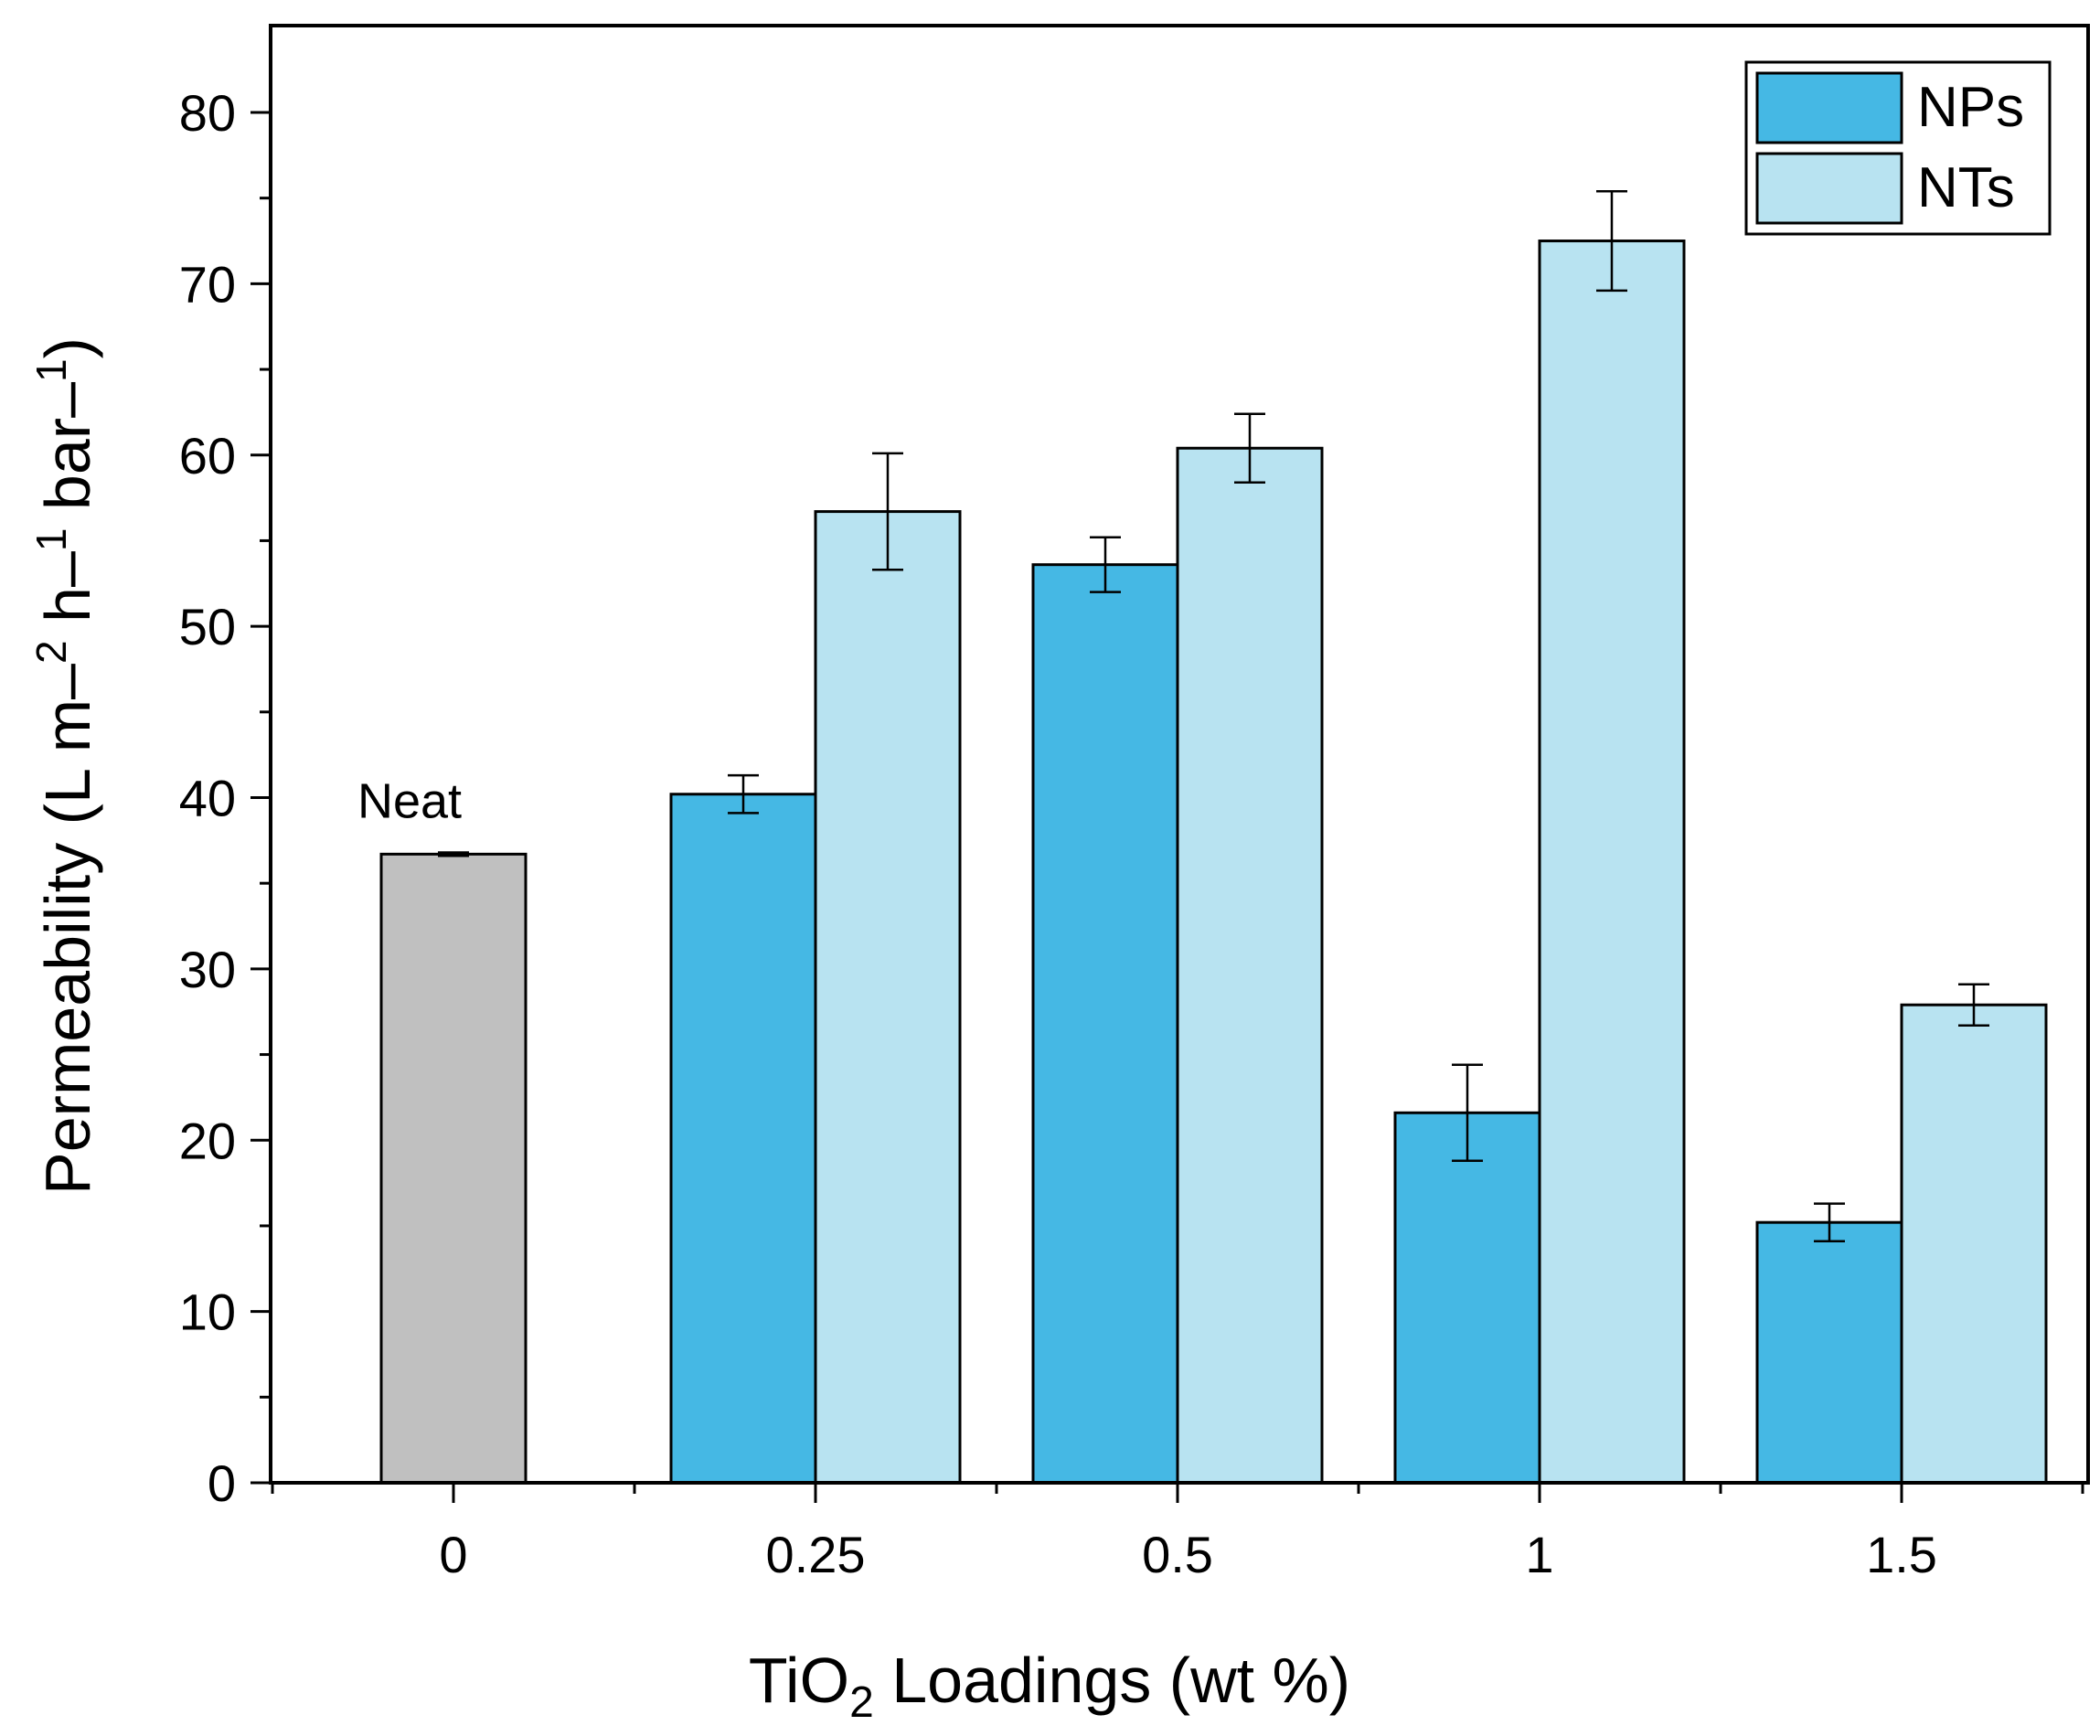 This screenshot has width=2100, height=1736. Describe the element at coordinates (888, 997) in the screenshot. I see `bar-nts-0.25` at that location.